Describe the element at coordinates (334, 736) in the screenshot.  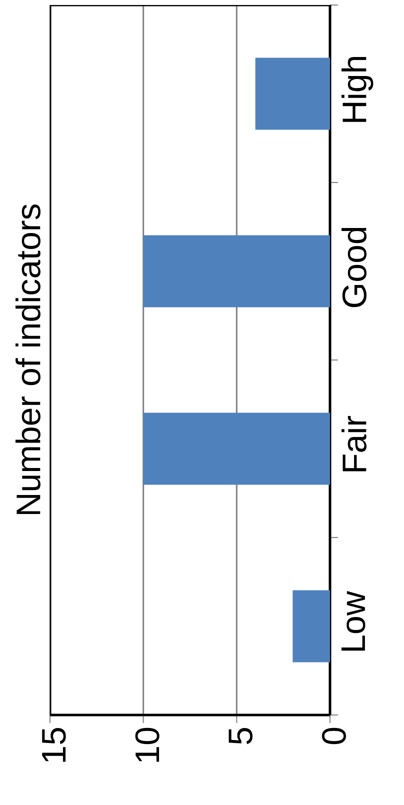
I see `x-tick-label: 0` at that location.